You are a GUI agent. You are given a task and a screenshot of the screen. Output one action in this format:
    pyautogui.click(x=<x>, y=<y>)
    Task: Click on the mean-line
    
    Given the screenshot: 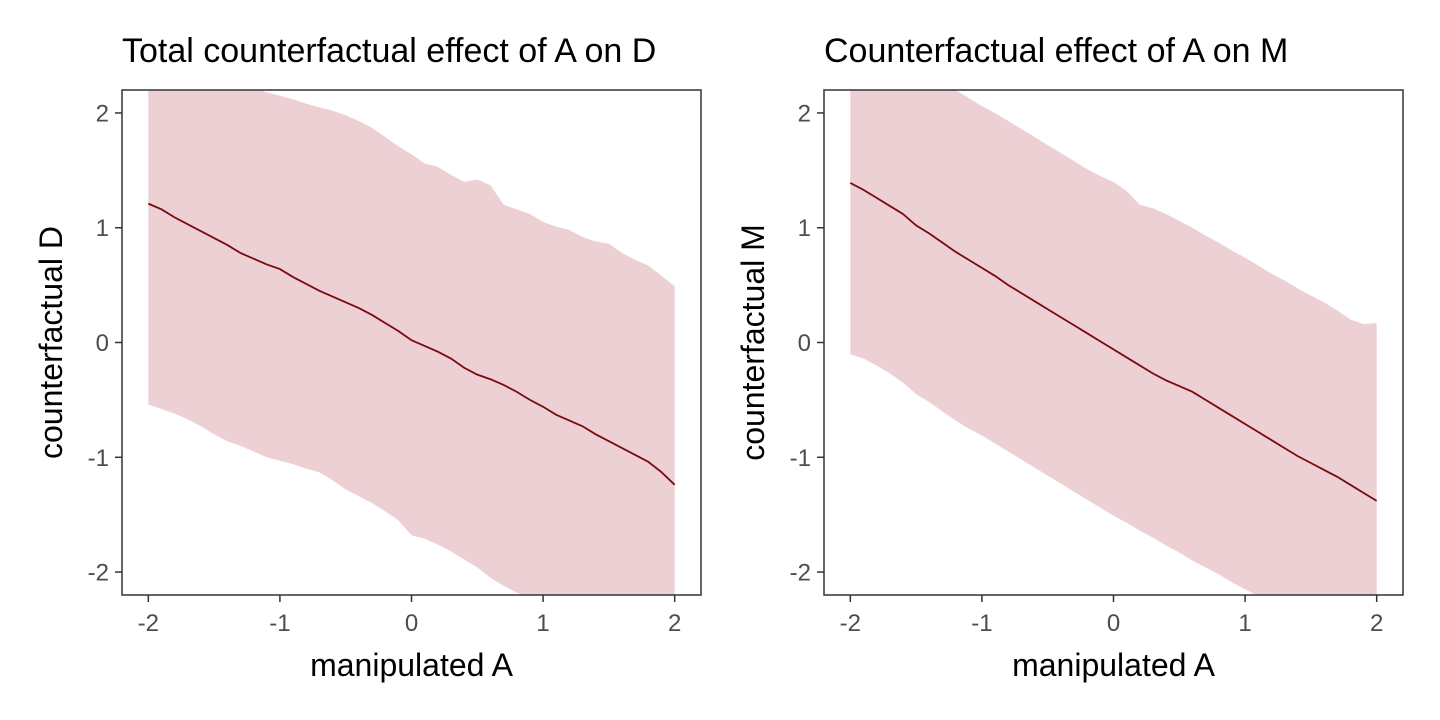 What is the action you would take?
    pyautogui.click(x=411, y=344)
    